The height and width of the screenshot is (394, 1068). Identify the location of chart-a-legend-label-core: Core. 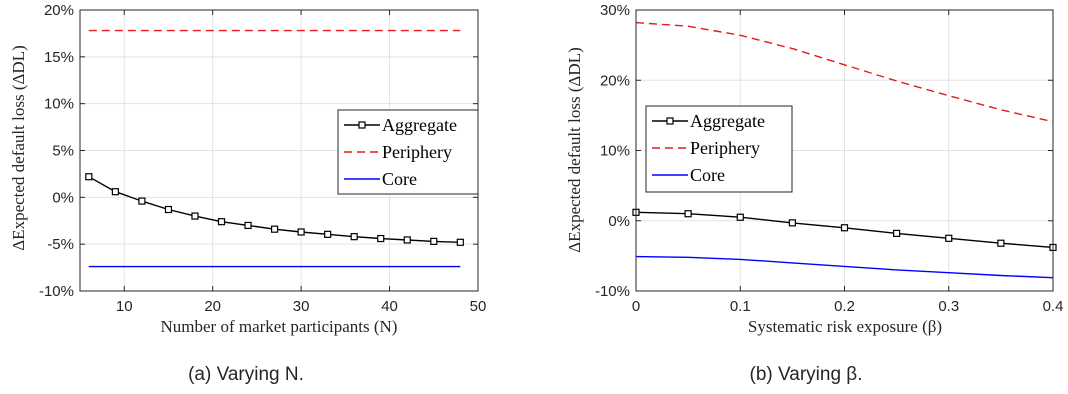
(399, 179).